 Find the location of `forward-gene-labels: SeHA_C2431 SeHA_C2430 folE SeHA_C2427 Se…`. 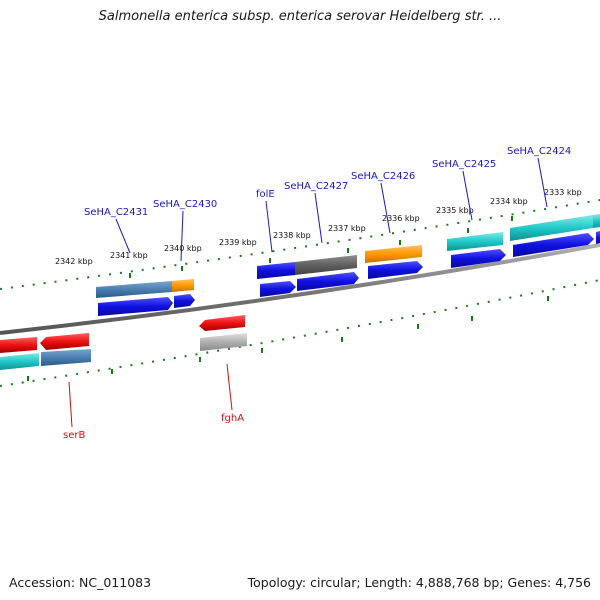

forward-gene-labels: SeHA_C2431 SeHA_C2430 folE SeHA_C2427 Se… is located at coordinates (327, 182).